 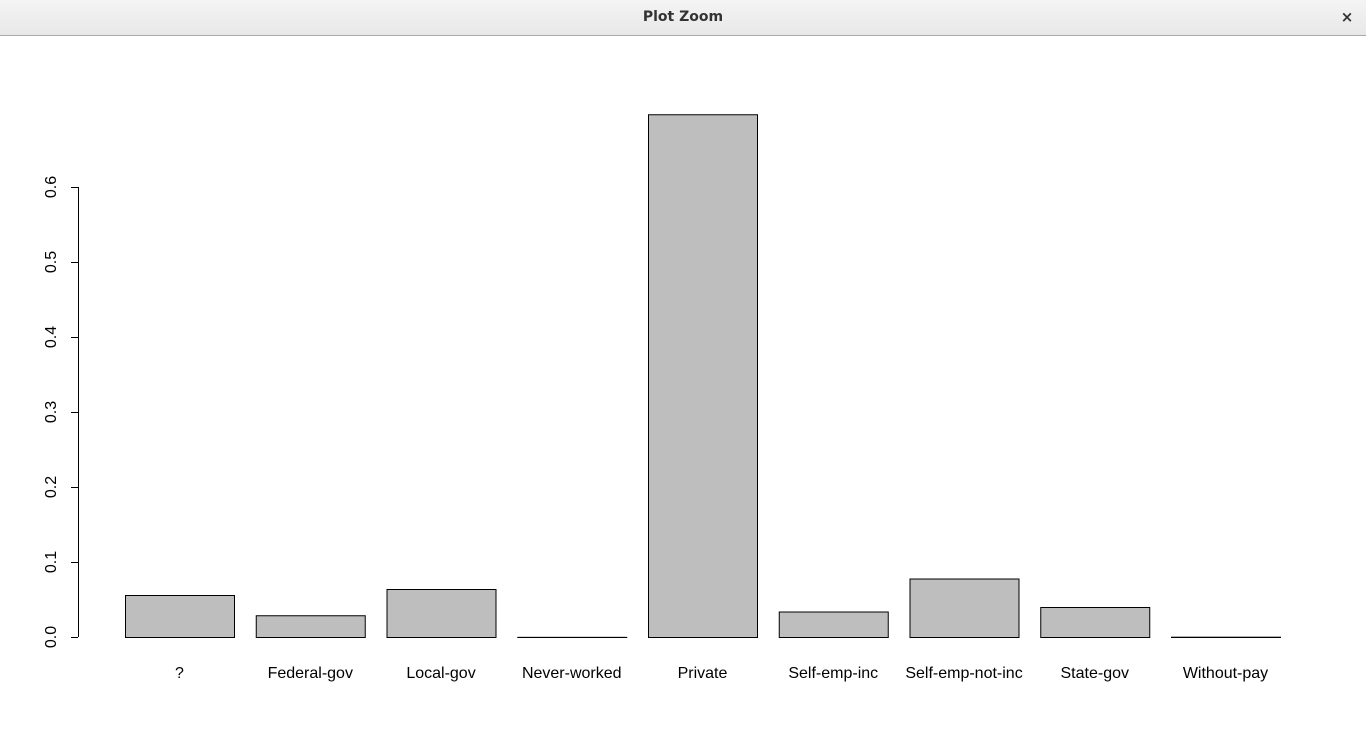 I want to click on x-tick-label: State-gov, so click(x=1095, y=673).